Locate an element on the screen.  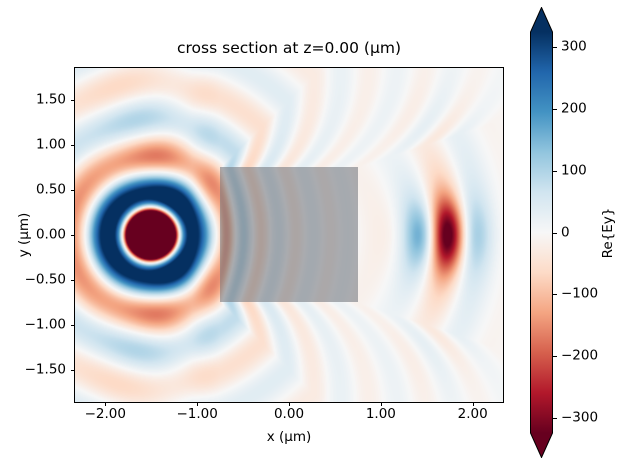
plot-title: cross section at z=0.00 (µm) is located at coordinates (289, 48).